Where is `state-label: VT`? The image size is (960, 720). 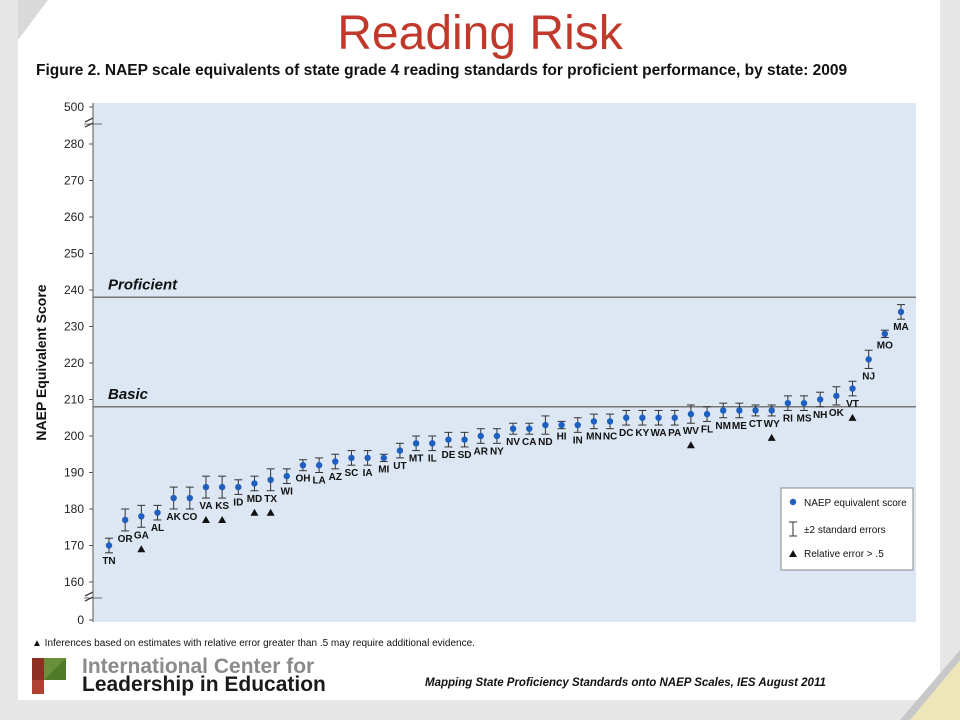
state-label: VT is located at coordinates (852, 404).